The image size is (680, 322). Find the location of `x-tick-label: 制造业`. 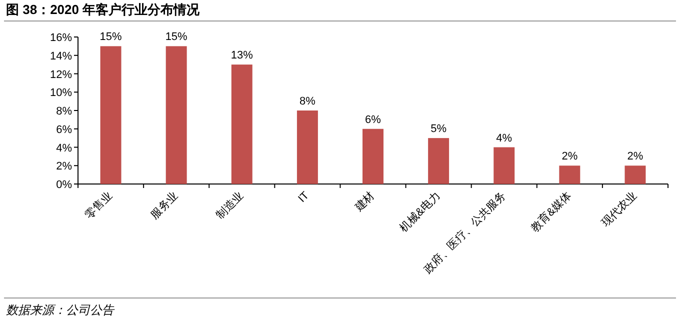

x-tick-label: 制造业 is located at coordinates (229, 205).